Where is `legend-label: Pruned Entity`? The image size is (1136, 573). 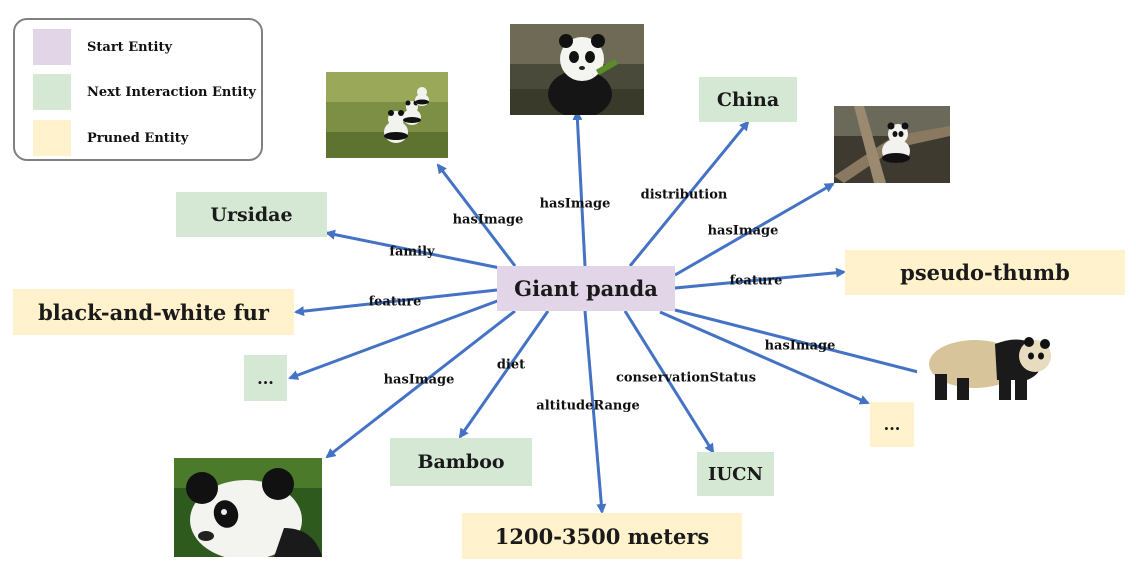
legend-label: Pruned Entity is located at coordinates (138, 138).